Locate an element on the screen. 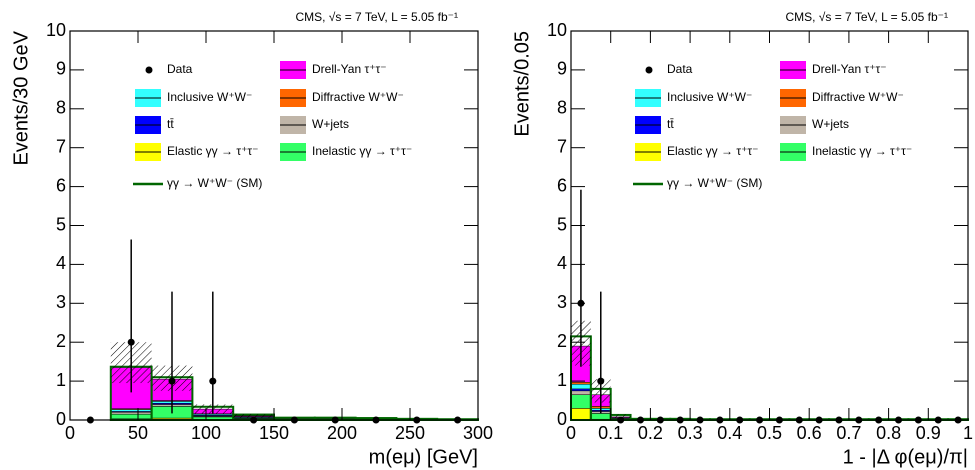  x-tick-label: 0.6 is located at coordinates (809, 433).